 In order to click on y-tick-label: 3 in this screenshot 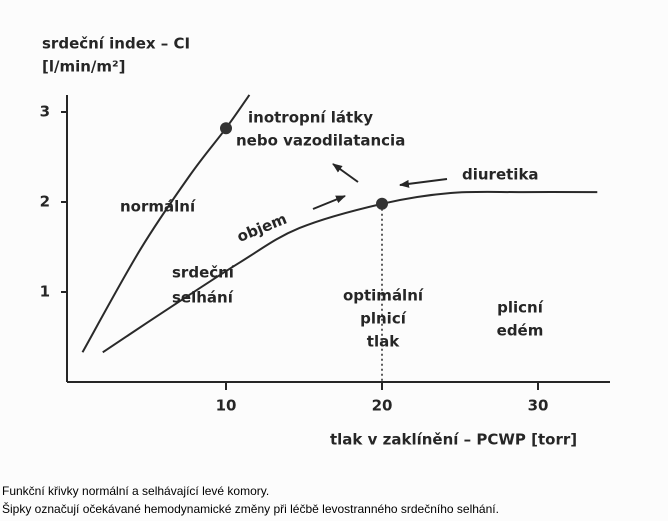, I will do `click(45, 112)`.